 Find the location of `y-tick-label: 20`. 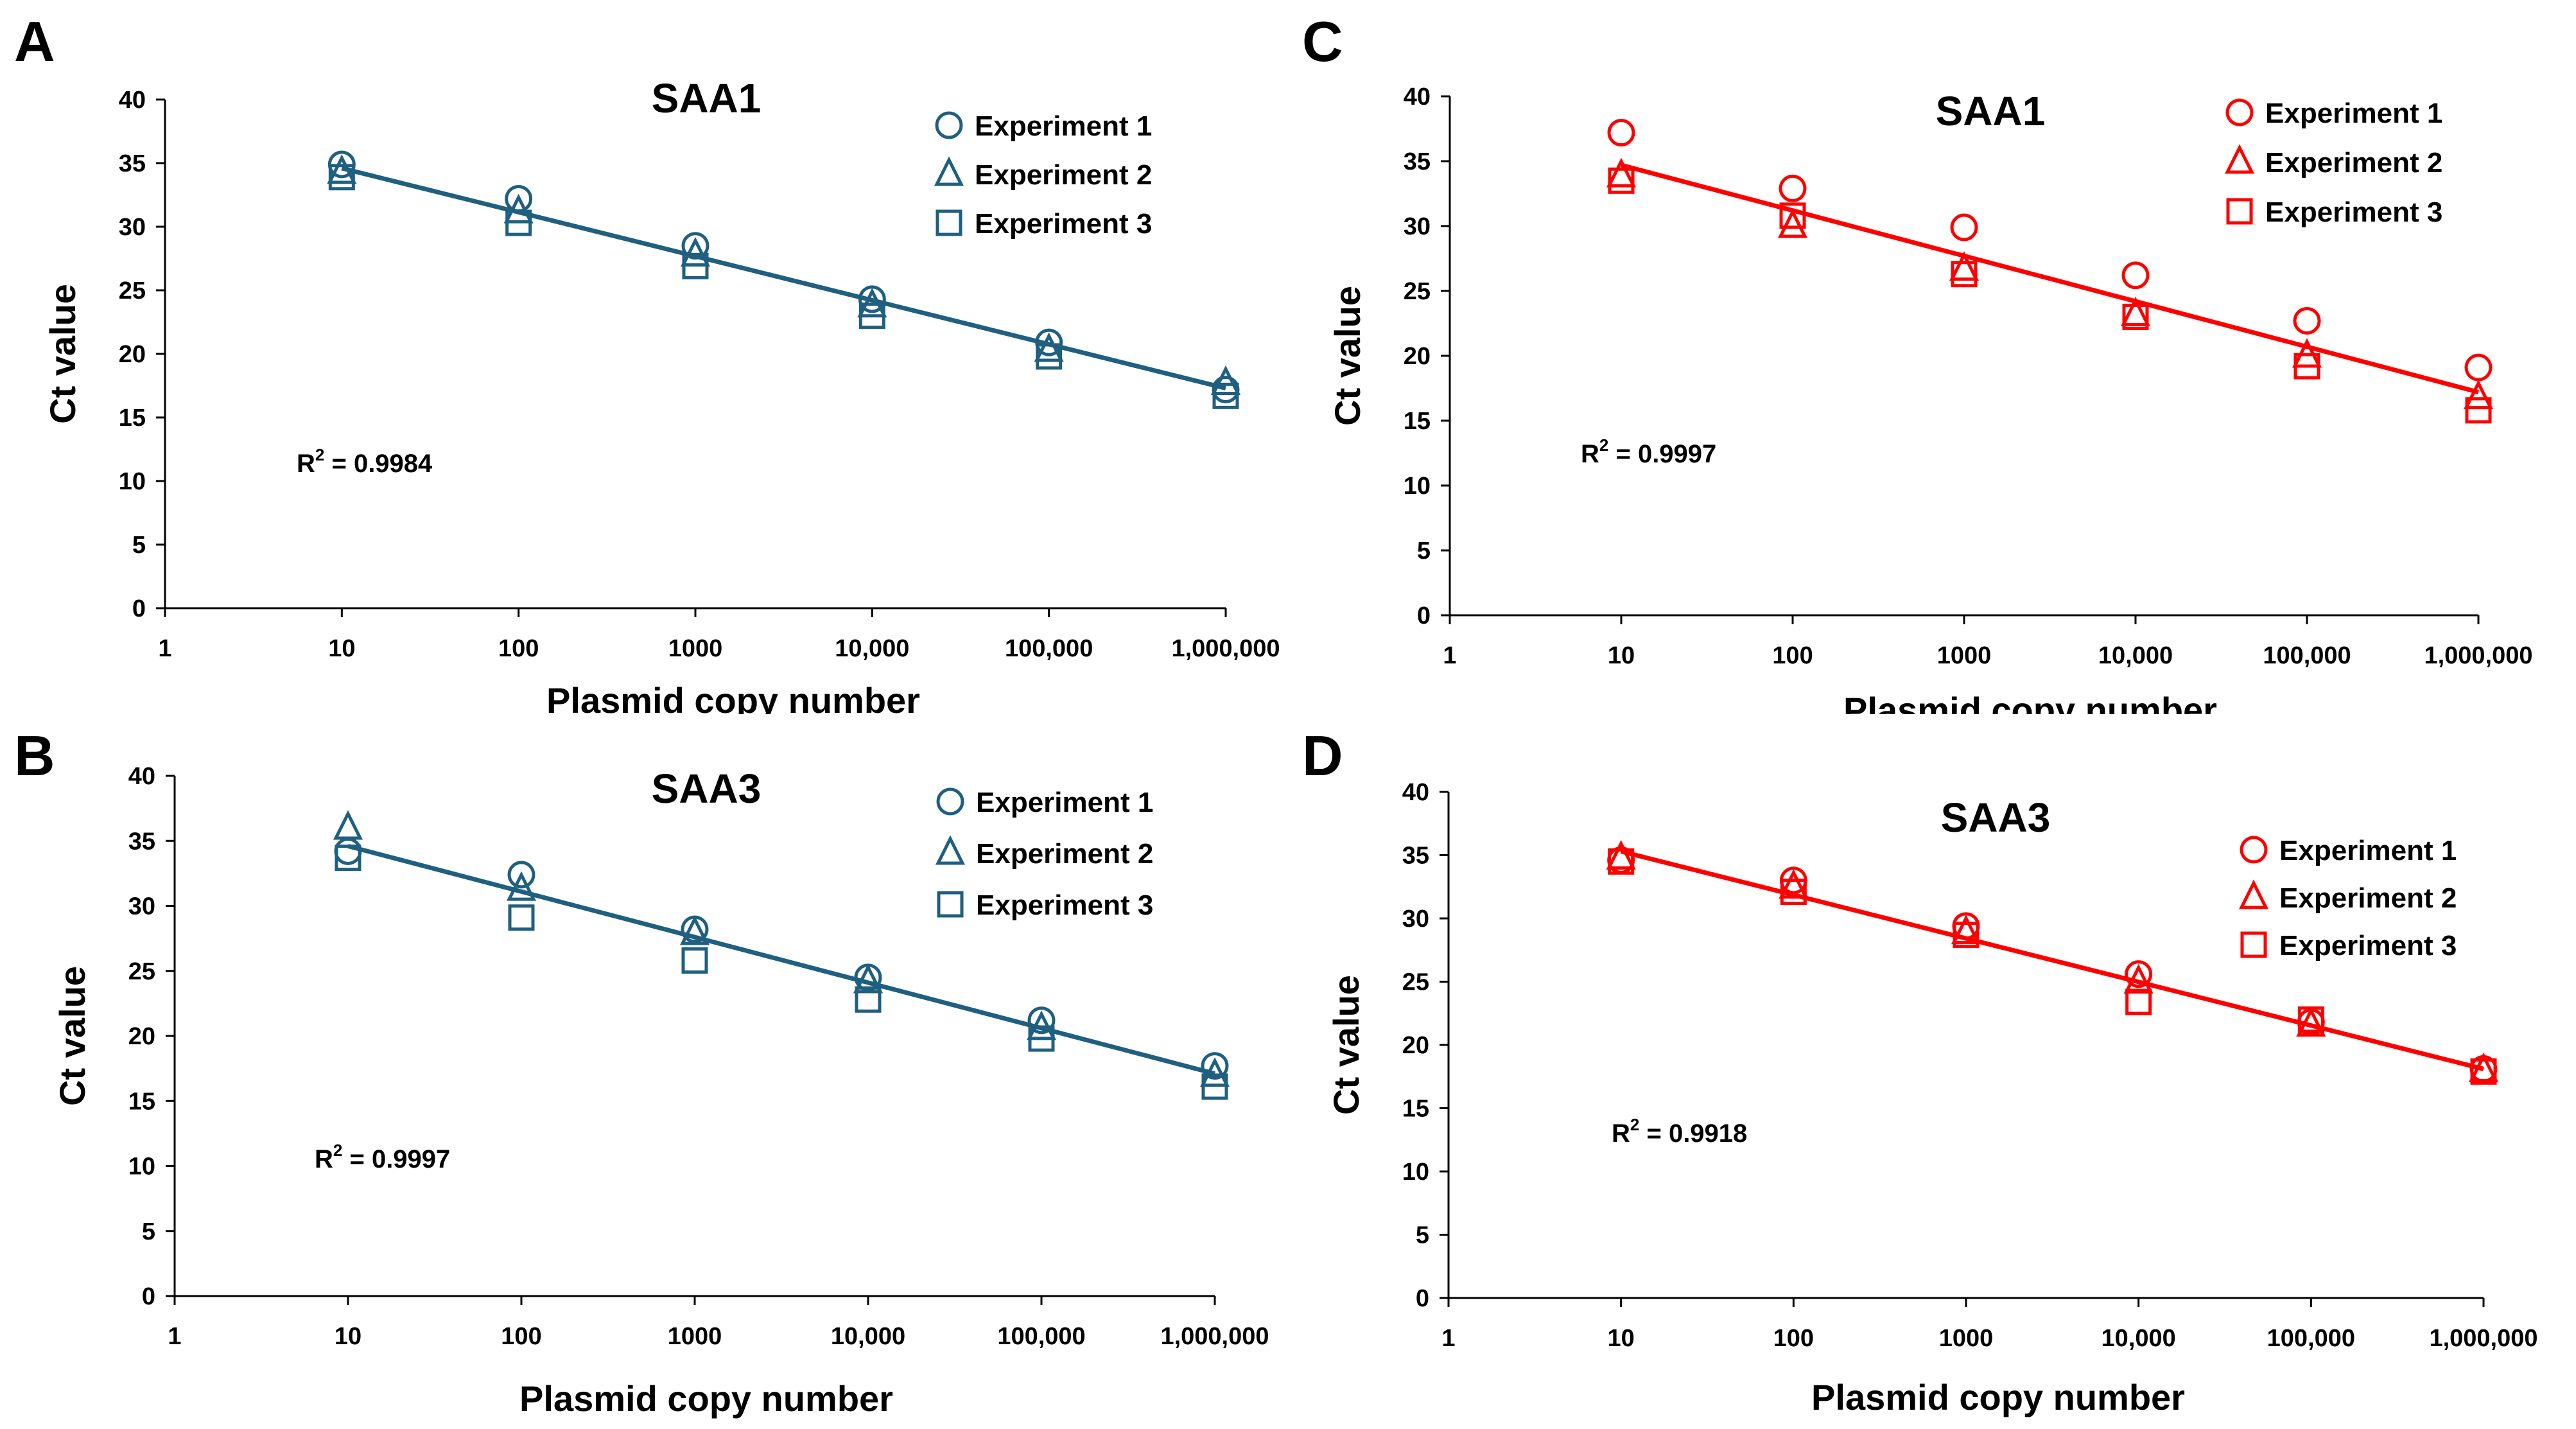

y-tick-label: 20 is located at coordinates (1417, 356).